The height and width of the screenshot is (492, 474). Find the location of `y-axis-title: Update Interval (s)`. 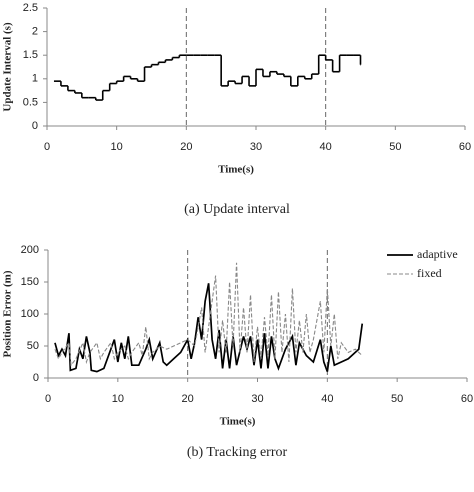

y-axis-title: Update Interval (s) is located at coordinates (8, 67).